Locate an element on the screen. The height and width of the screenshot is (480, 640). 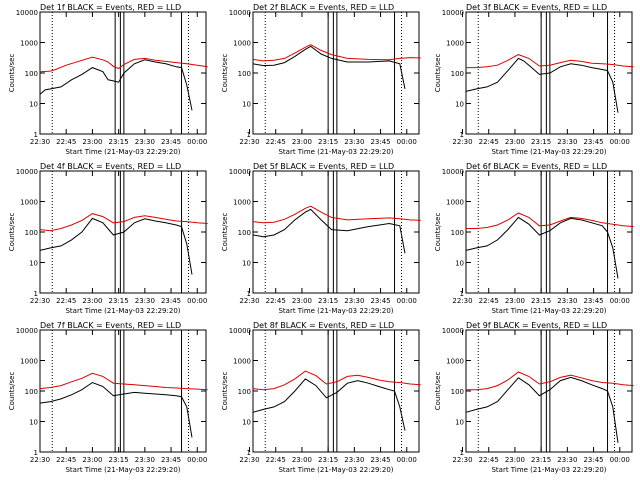
panel-title: Det 2f BLACK = Events, RED = LLD is located at coordinates (323, 7).